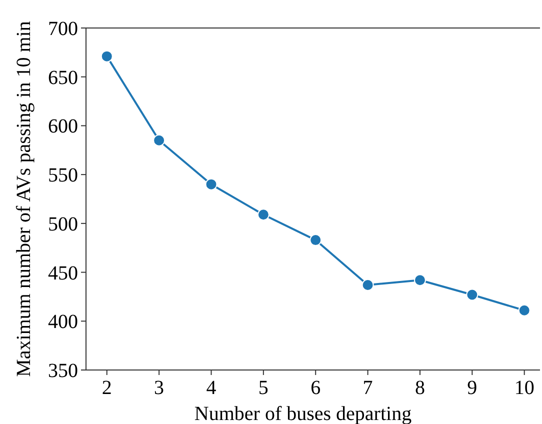 The image size is (542, 424). Describe the element at coordinates (63, 77) in the screenshot. I see `y-tick-label: 650` at that location.